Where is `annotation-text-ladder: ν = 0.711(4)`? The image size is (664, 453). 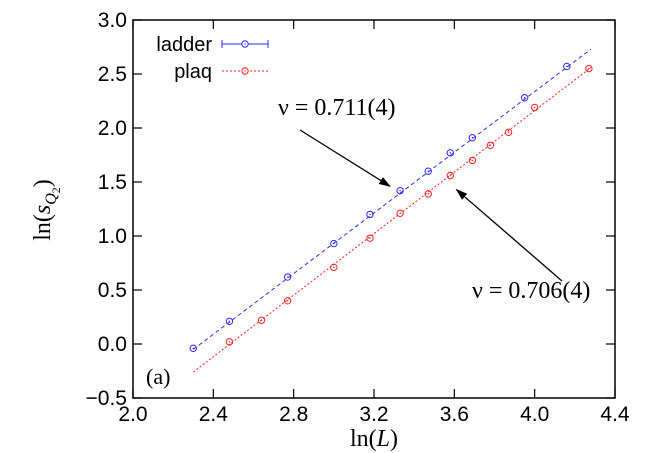
annotation-text-ladder: ν = 0.711(4) is located at coordinates (336, 108).